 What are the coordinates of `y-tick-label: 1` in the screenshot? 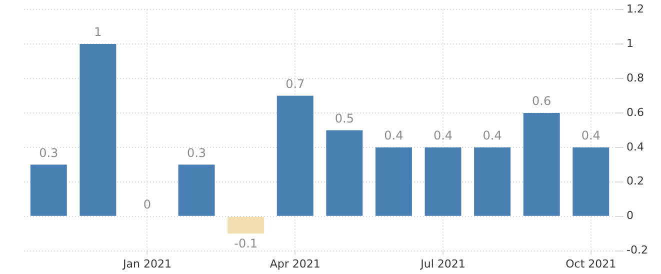 It's located at (630, 43).